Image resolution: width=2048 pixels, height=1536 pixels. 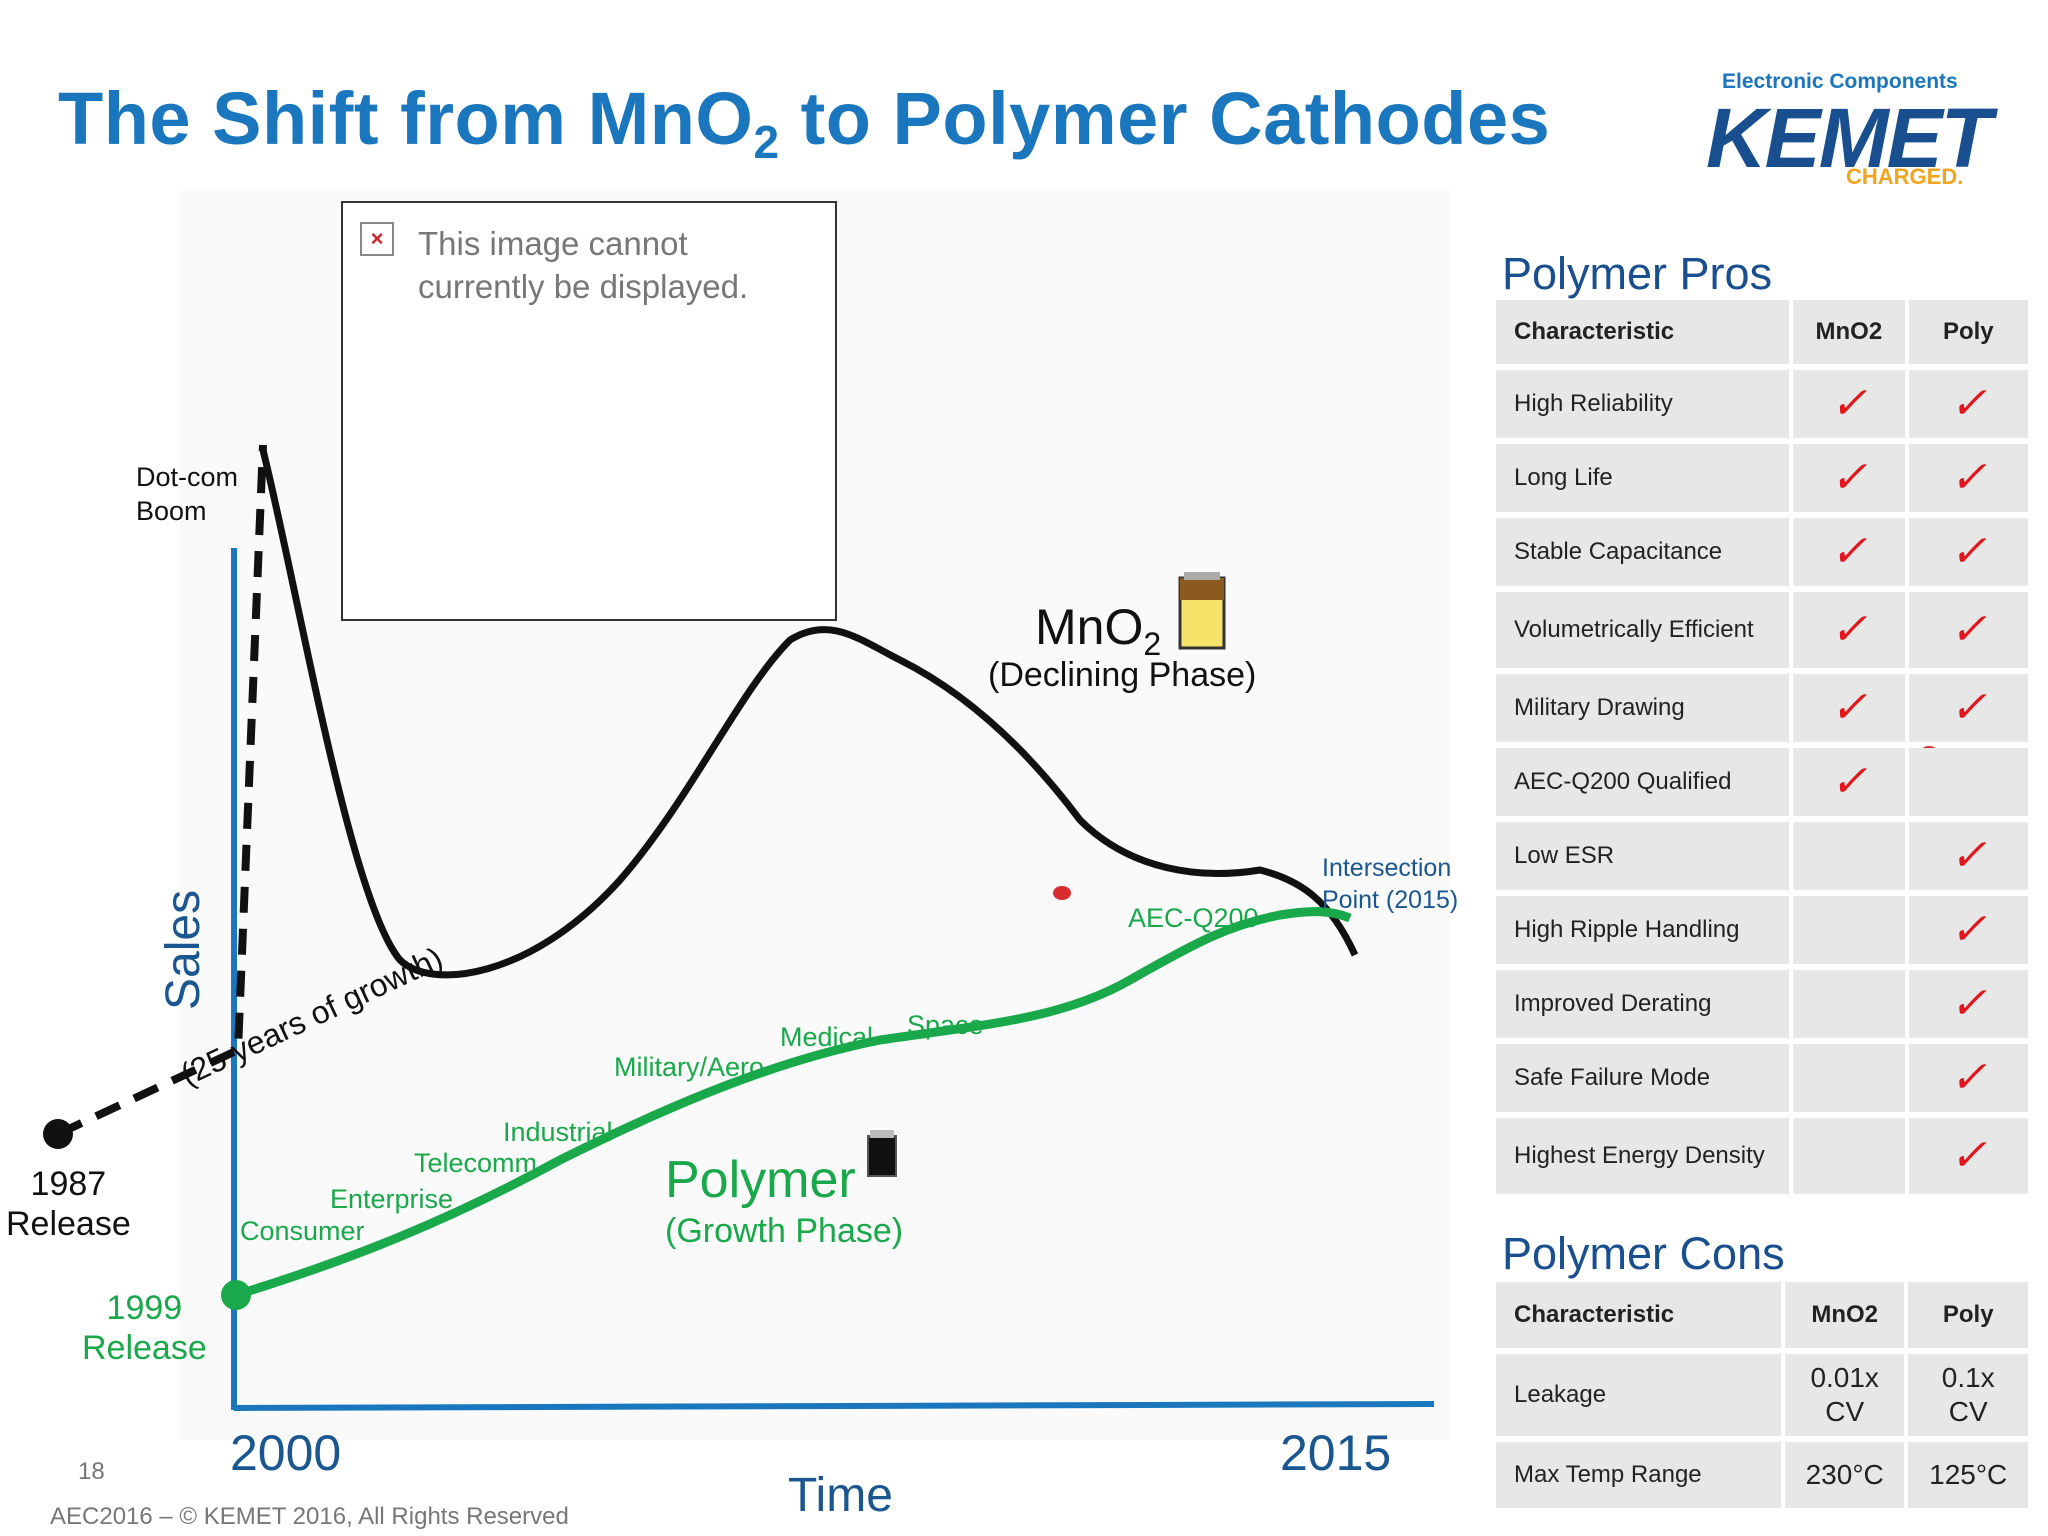 I want to click on x-axis, so click(x=834, y=1406).